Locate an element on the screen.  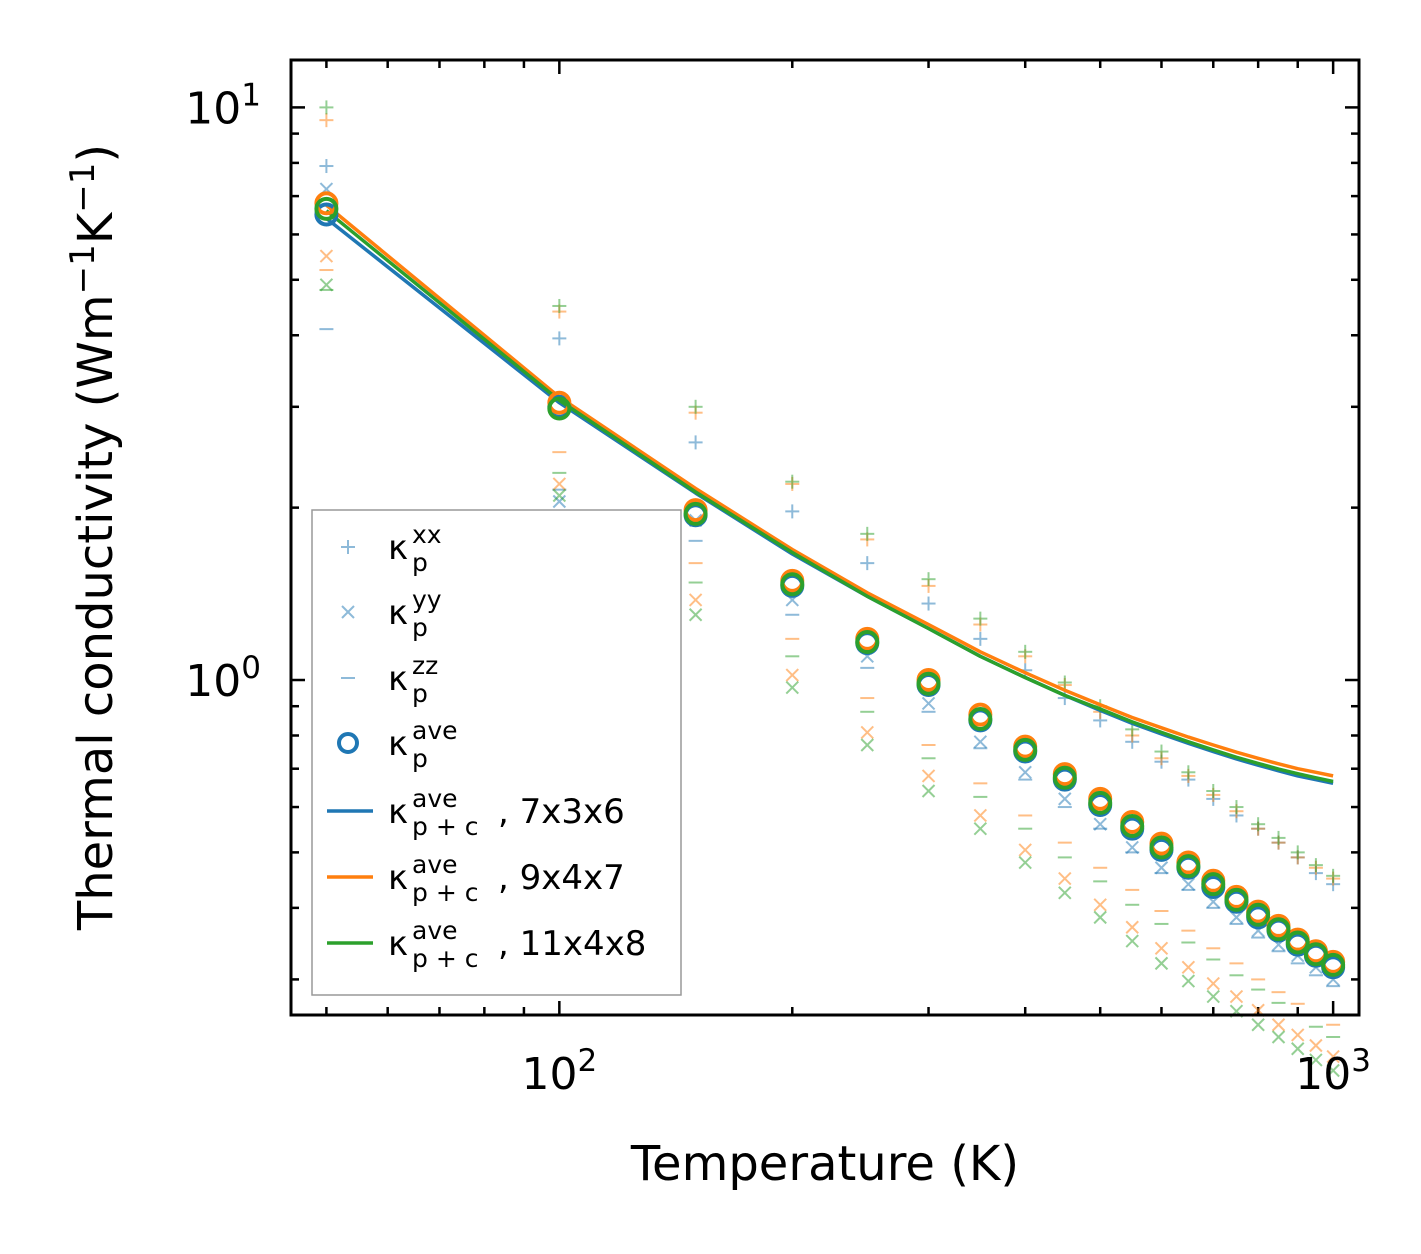
legend-entry-5-sup: ave is located at coordinates (435, 798).